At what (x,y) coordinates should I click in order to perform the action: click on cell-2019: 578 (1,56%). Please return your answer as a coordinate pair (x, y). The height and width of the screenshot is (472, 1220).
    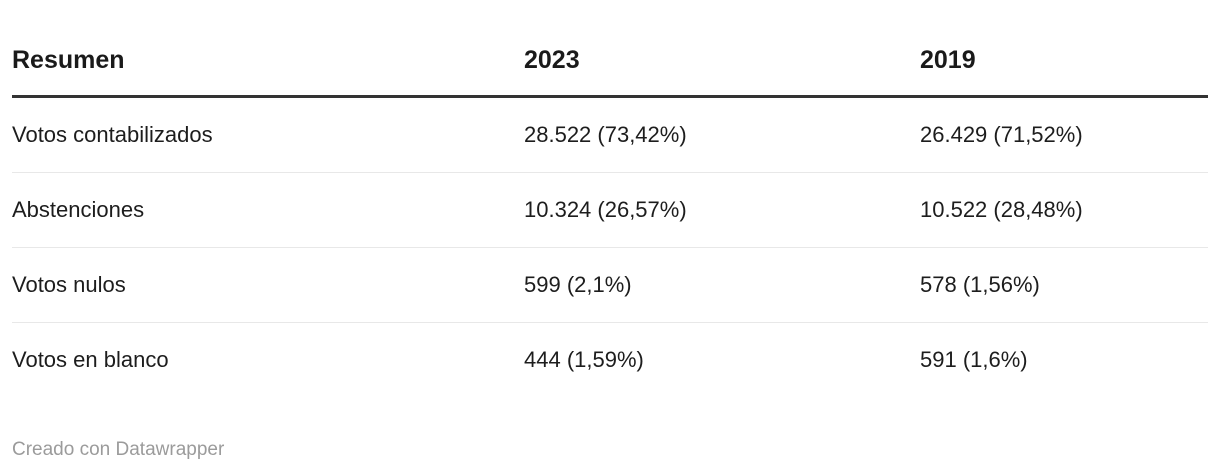
    Looking at the image, I should click on (1064, 285).